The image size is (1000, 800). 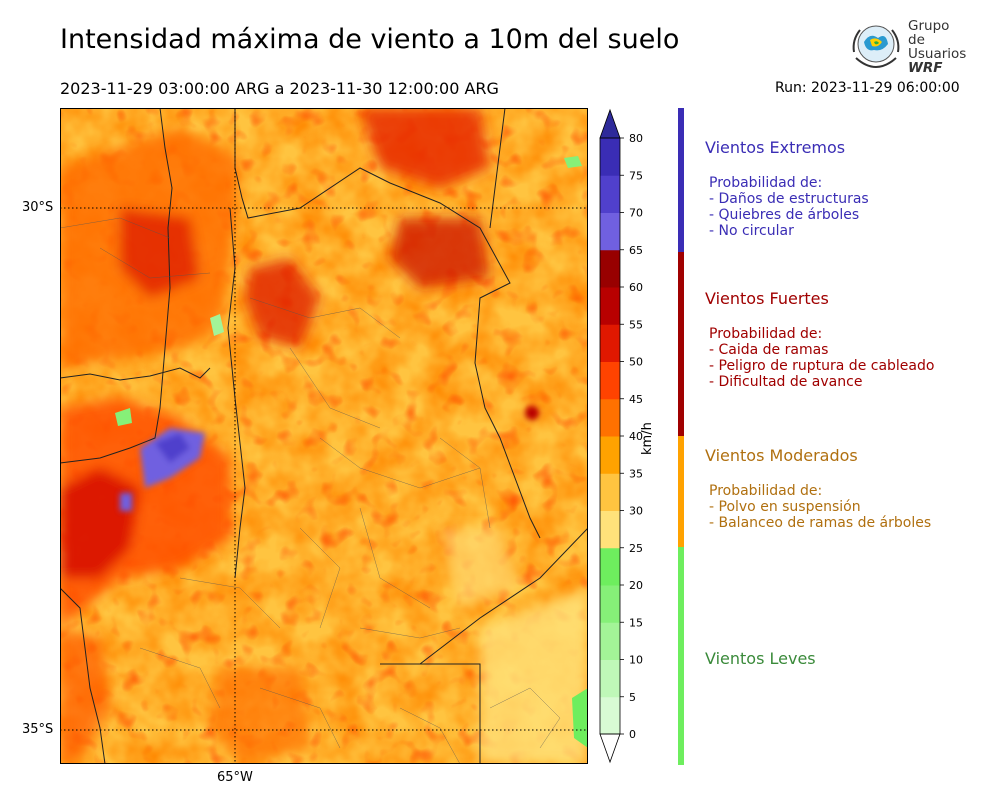 What do you see at coordinates (876, 46) in the screenshot?
I see `globe-logo-icon` at bounding box center [876, 46].